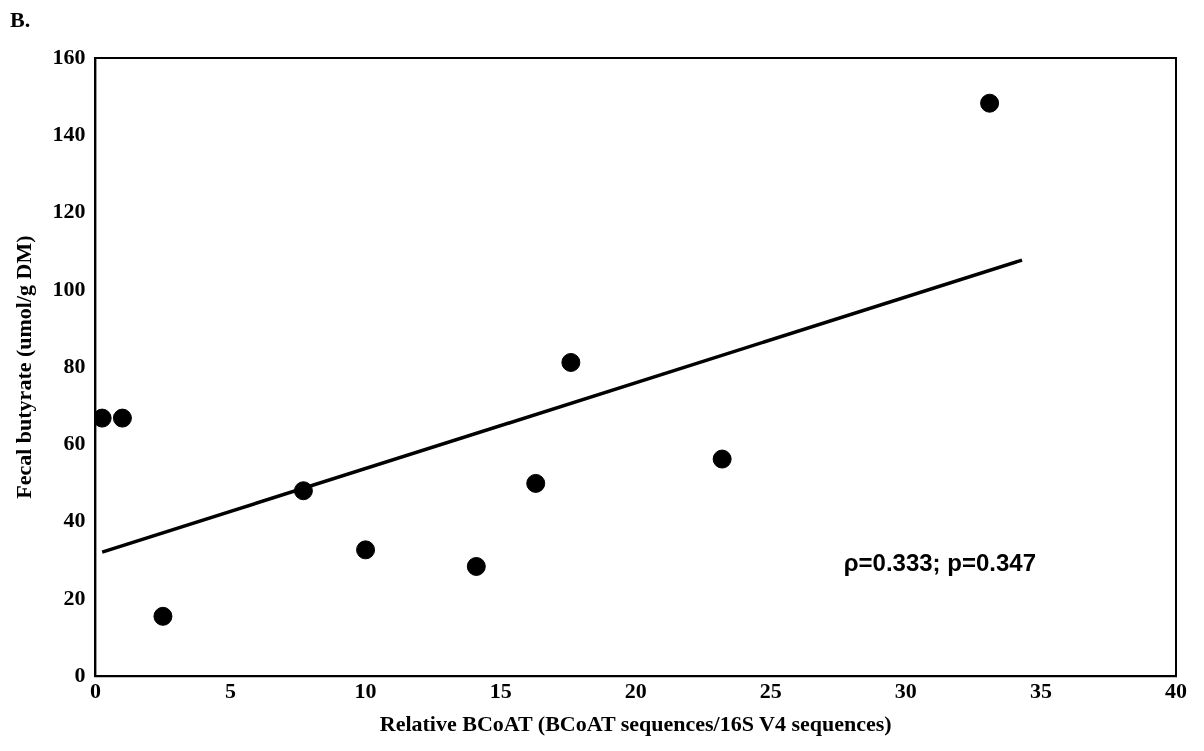 This screenshot has height=751, width=1204. Describe the element at coordinates (1040, 691) in the screenshot. I see `x-tick-label: 35` at that location.